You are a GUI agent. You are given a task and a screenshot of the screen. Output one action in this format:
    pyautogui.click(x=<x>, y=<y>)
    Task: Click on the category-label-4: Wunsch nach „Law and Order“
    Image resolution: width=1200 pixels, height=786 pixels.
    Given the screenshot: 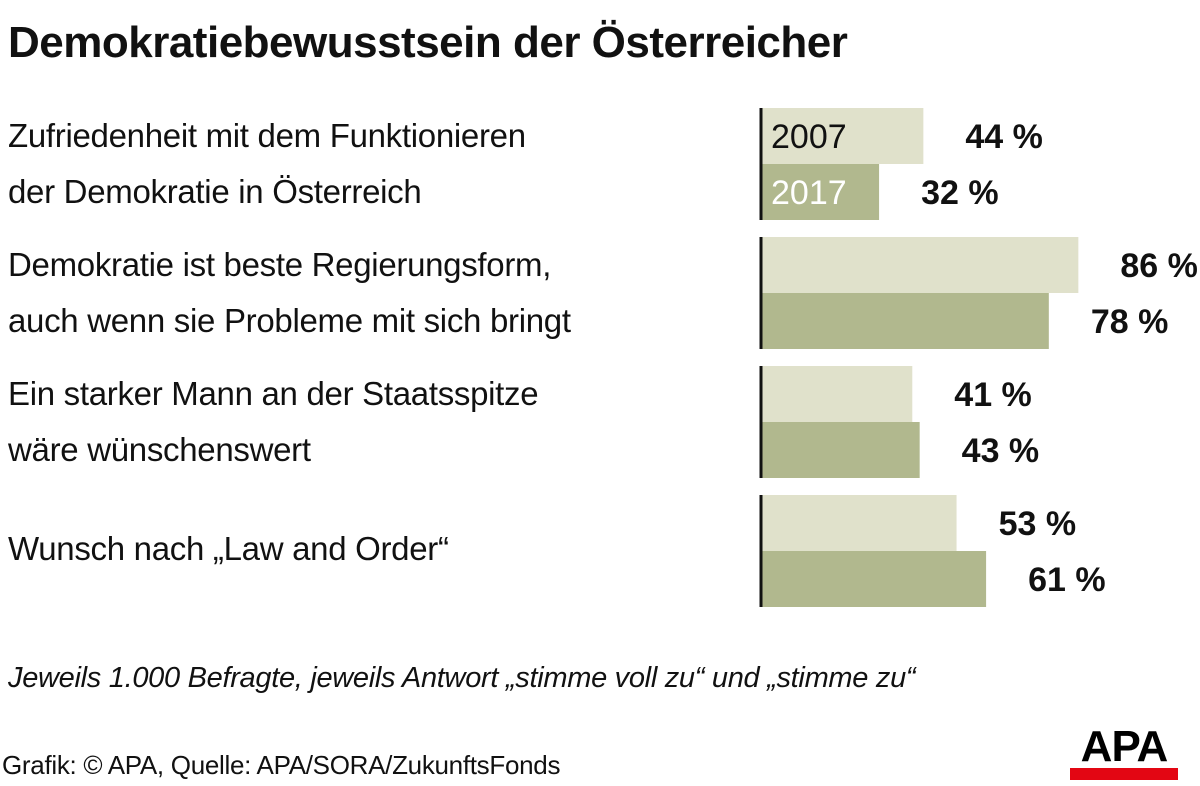 What is the action you would take?
    pyautogui.click(x=228, y=549)
    